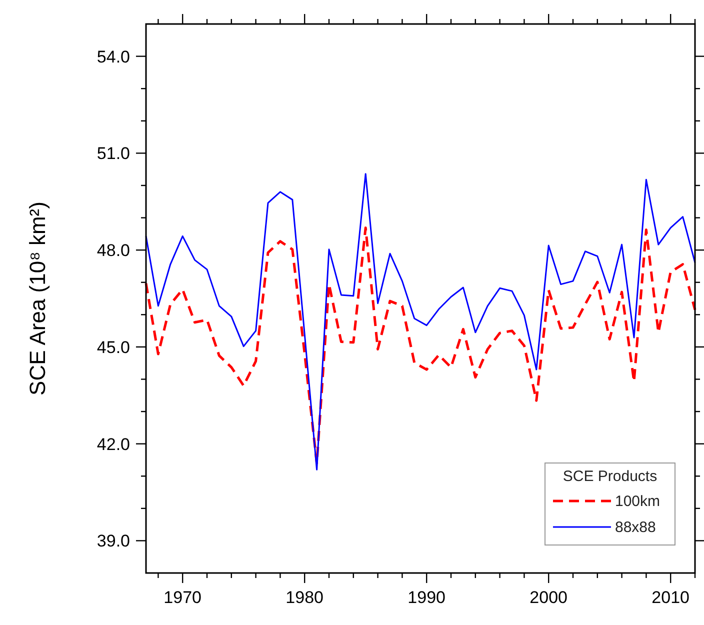  I want to click on x-tick-label: 2010, so click(671, 597).